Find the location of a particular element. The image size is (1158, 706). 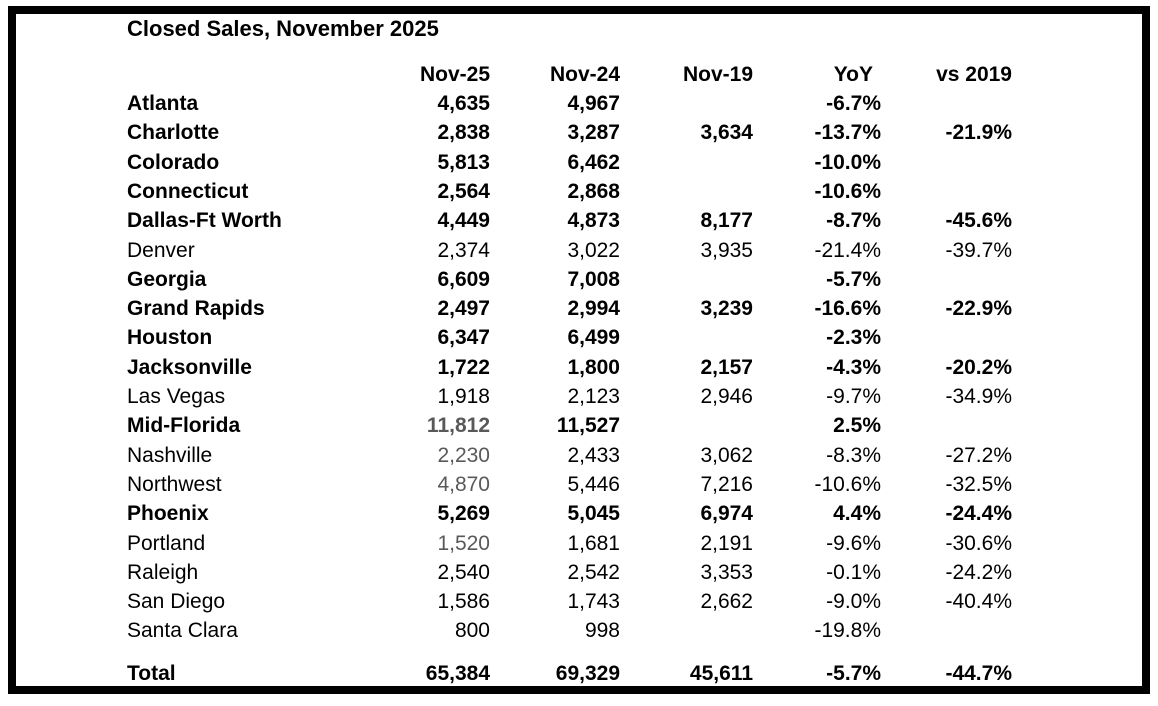

market-name: Dallas-Ft Worth is located at coordinates (204, 221).